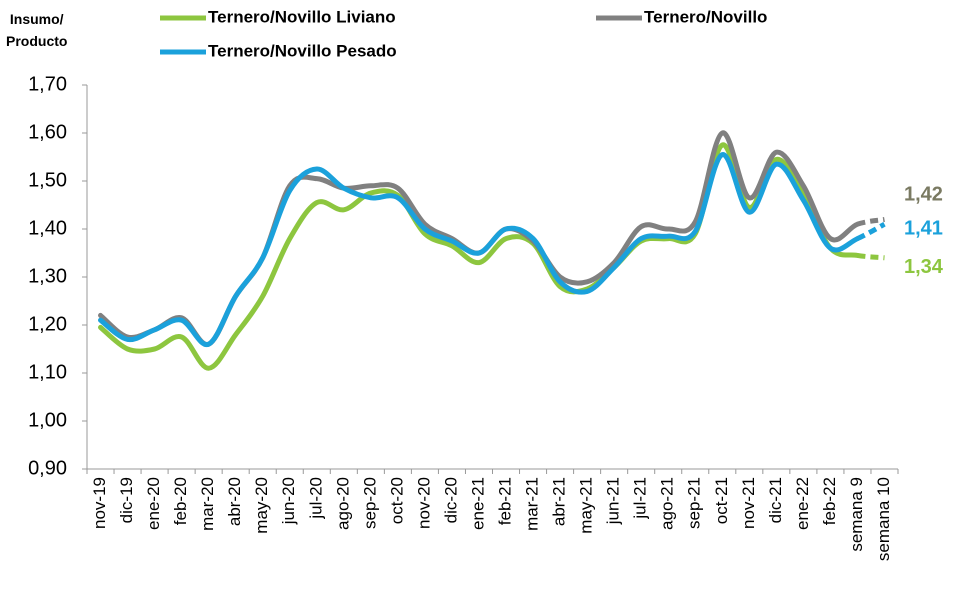  I want to click on x-tick-label: mar-20, so click(207, 504).